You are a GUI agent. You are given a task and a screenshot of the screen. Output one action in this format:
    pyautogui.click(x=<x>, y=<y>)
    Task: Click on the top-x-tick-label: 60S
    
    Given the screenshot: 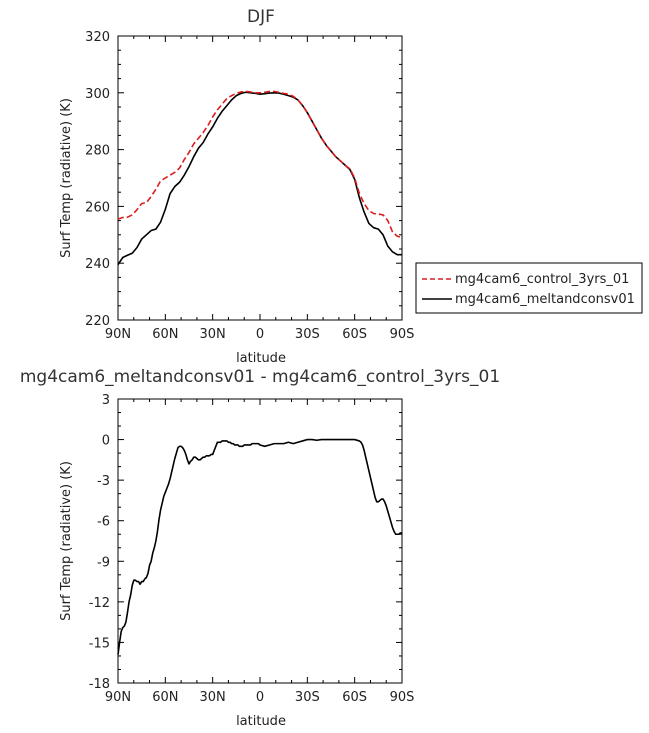 What is the action you would take?
    pyautogui.click(x=354, y=334)
    